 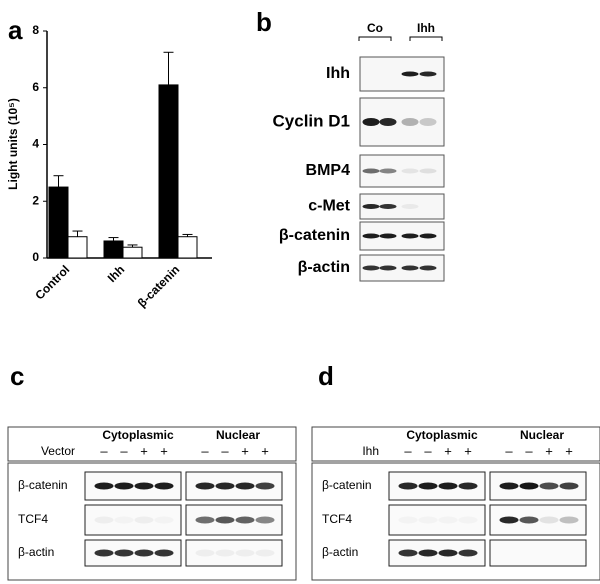 What do you see at coordinates (116, 273) in the screenshot?
I see `x-tick-label: Ihh` at bounding box center [116, 273].